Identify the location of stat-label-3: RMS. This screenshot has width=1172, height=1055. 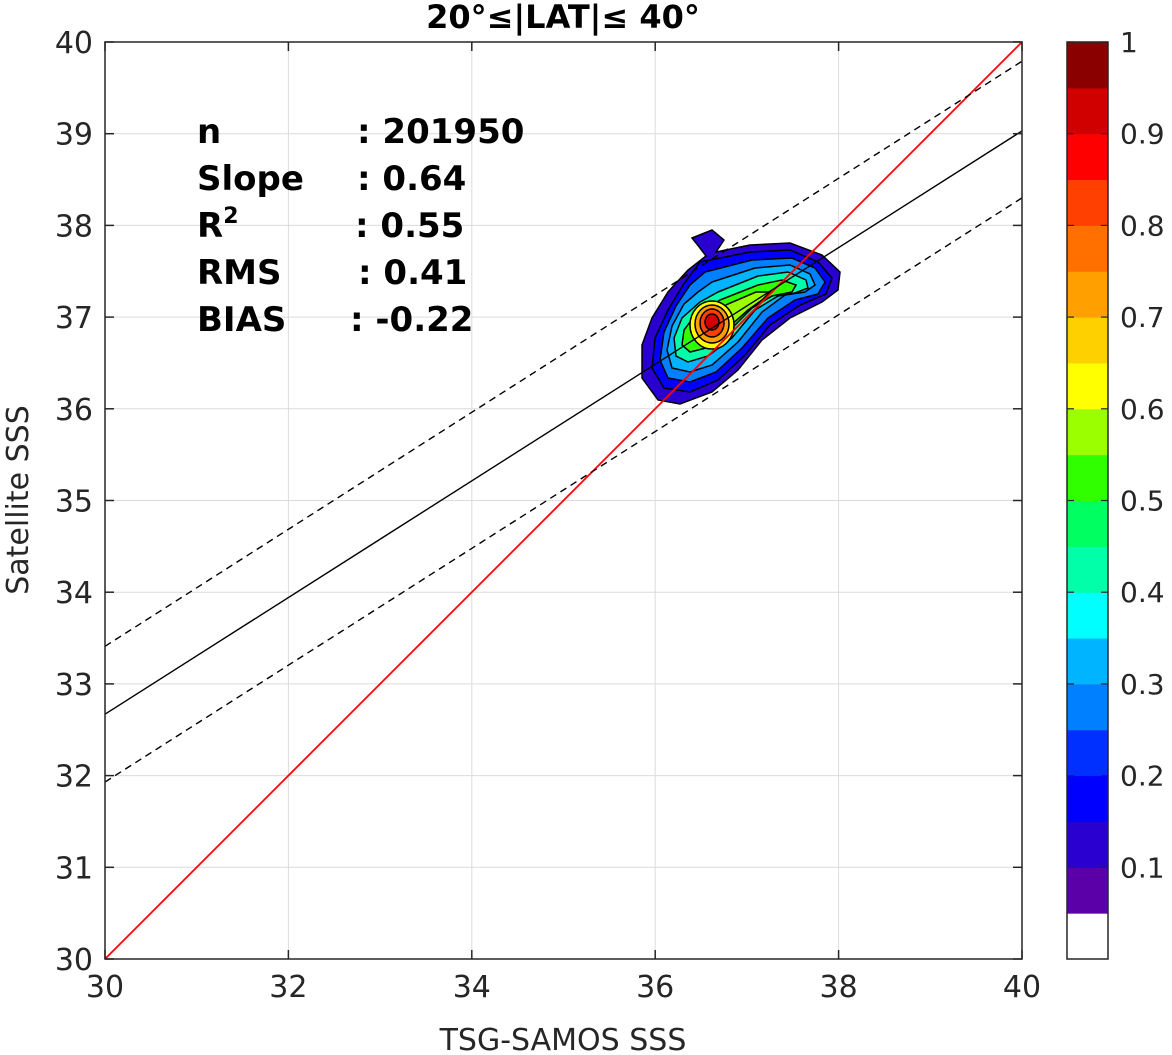
(239, 273).